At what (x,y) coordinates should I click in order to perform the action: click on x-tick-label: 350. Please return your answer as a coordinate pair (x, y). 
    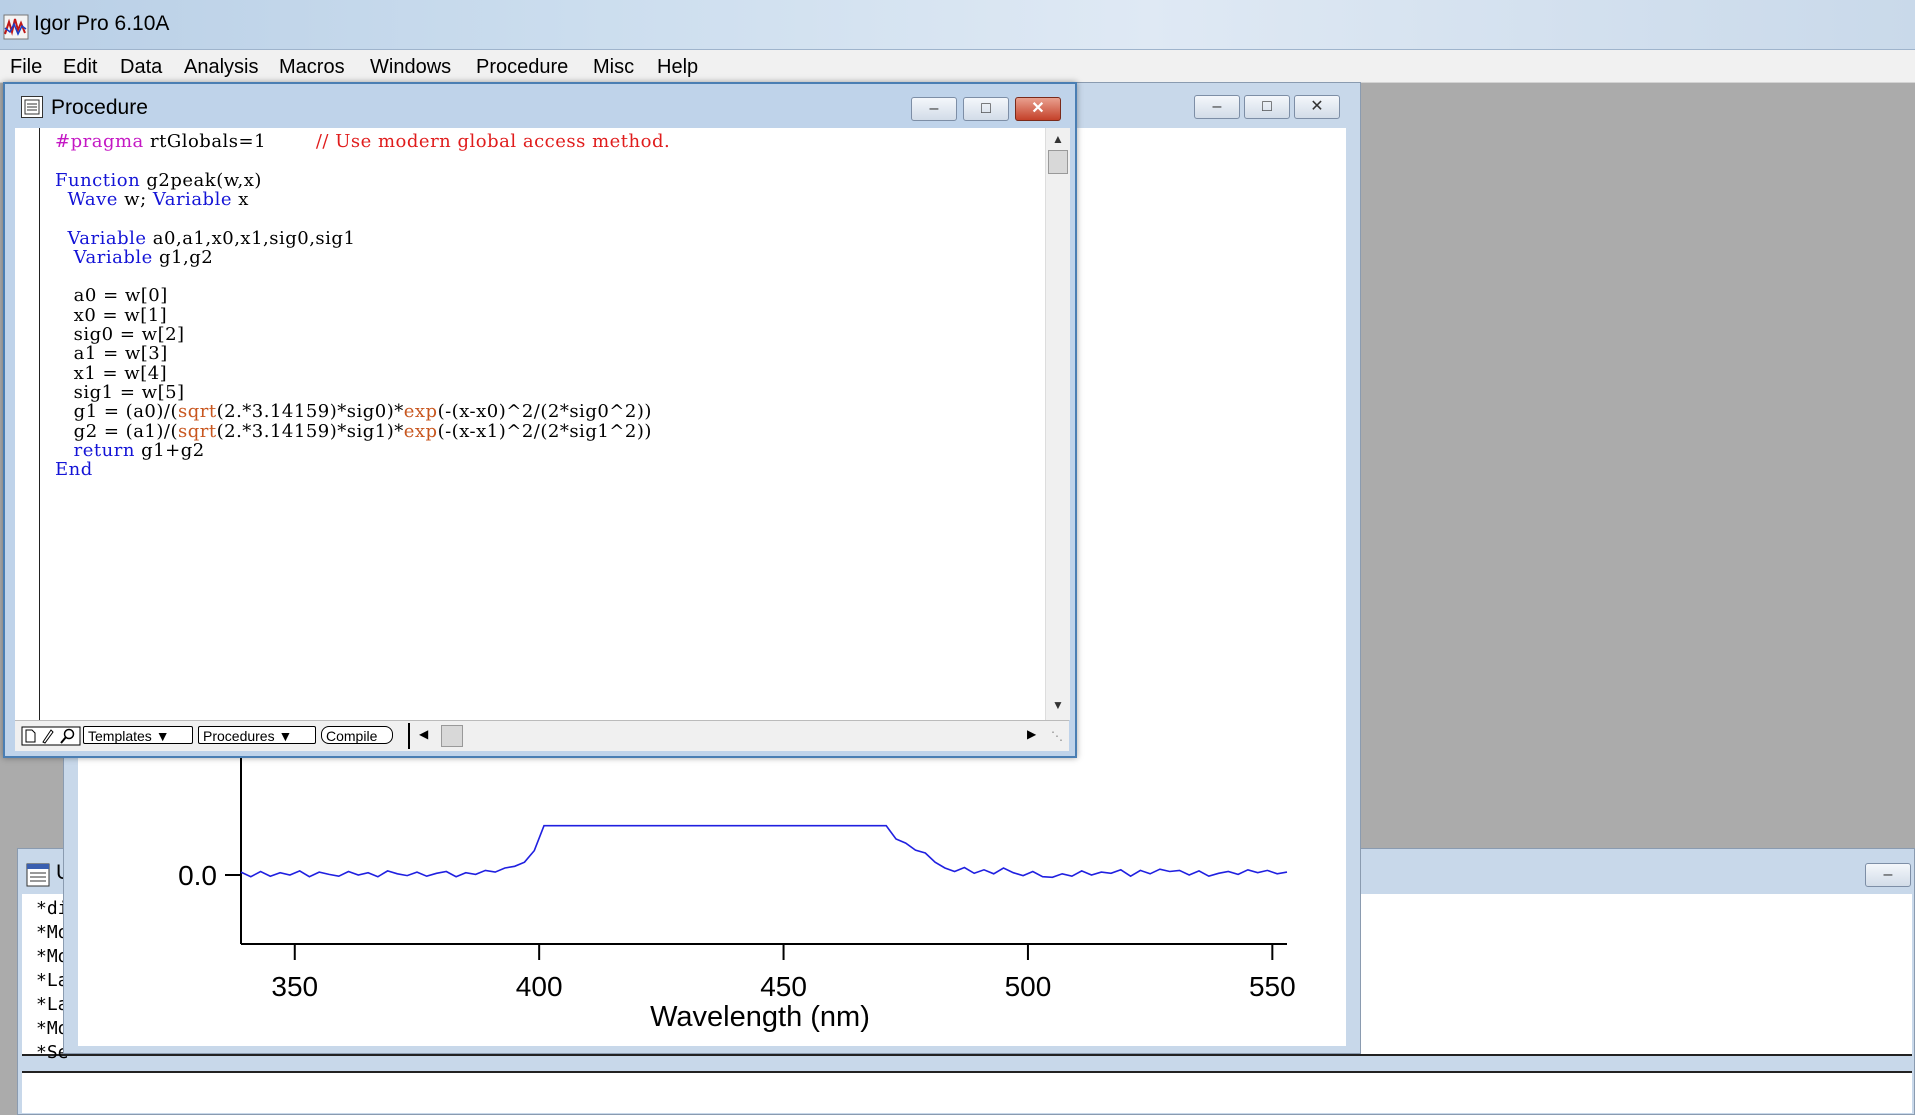
    Looking at the image, I should click on (294, 986).